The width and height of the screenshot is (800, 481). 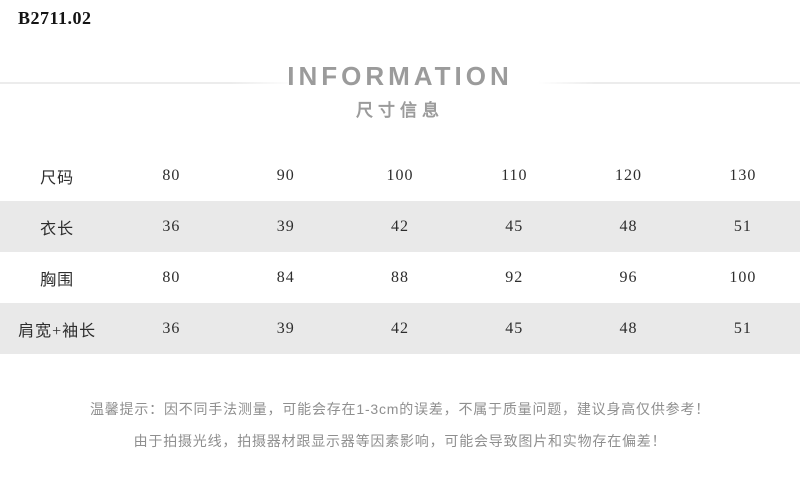 I want to click on size-cell: 110, so click(x=514, y=175).